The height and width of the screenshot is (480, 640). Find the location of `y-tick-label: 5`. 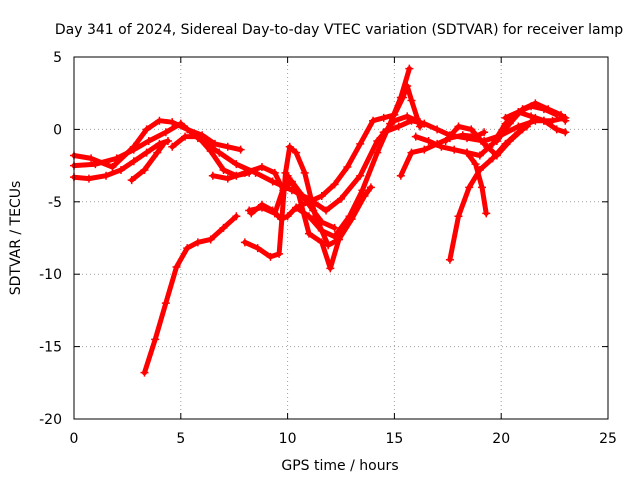

y-tick-label: 5 is located at coordinates (57, 58).